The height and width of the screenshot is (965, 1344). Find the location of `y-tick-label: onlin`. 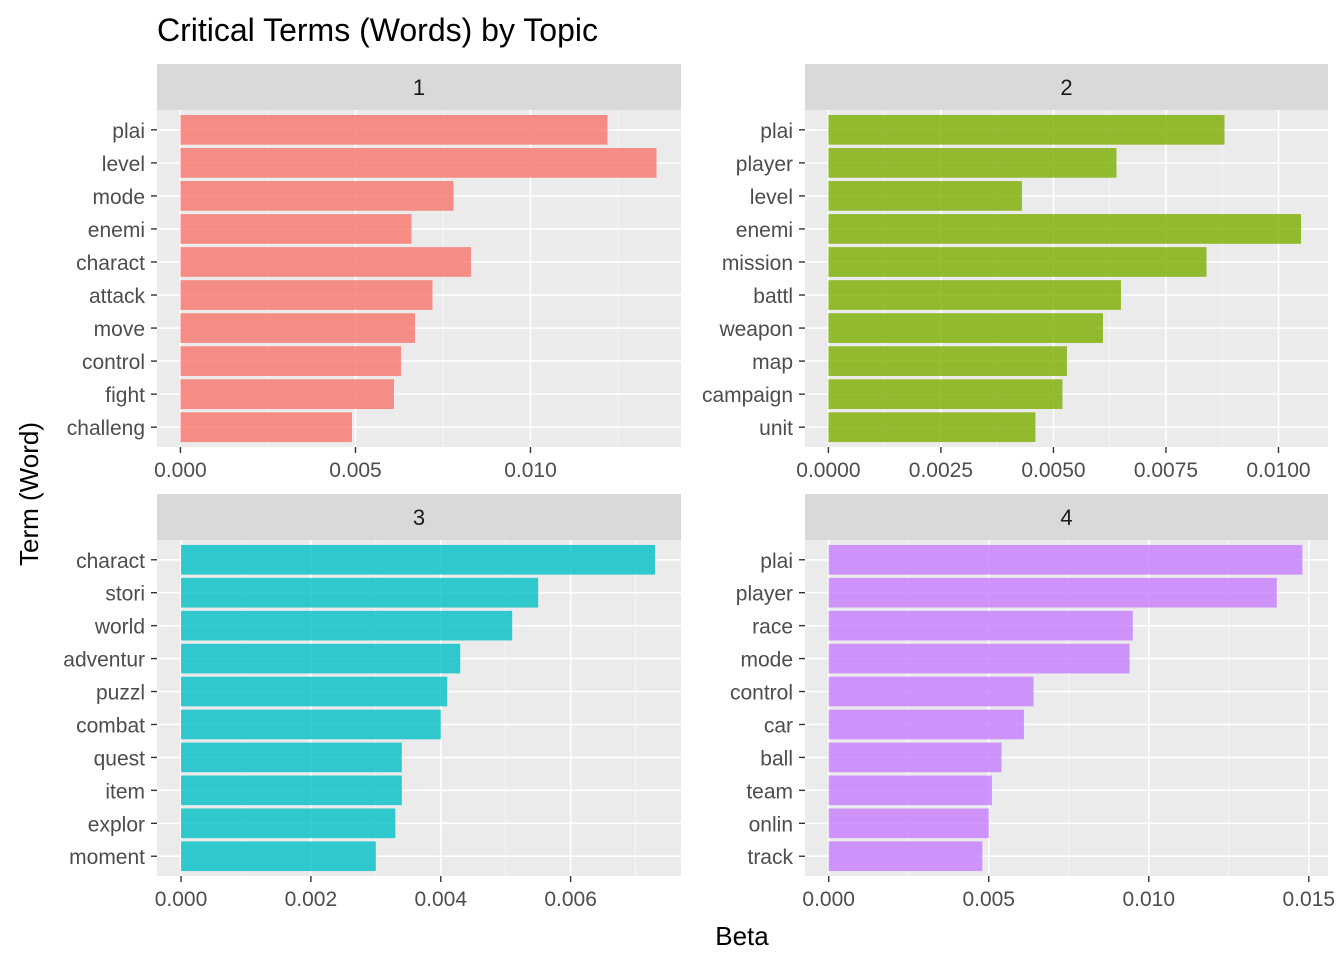

y-tick-label: onlin is located at coordinates (771, 824).